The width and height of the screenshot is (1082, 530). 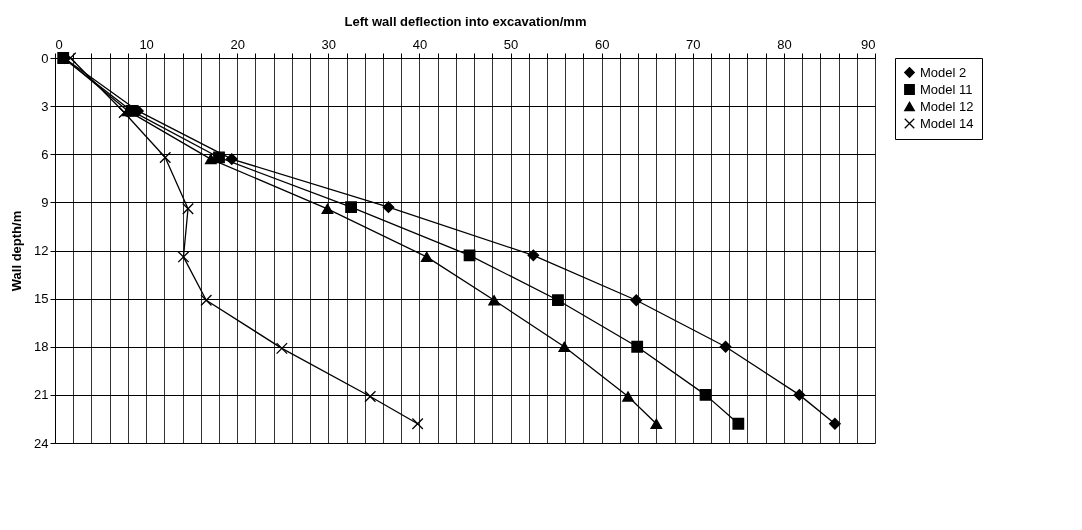 What do you see at coordinates (41, 395) in the screenshot?
I see `y-tick-label: 21` at bounding box center [41, 395].